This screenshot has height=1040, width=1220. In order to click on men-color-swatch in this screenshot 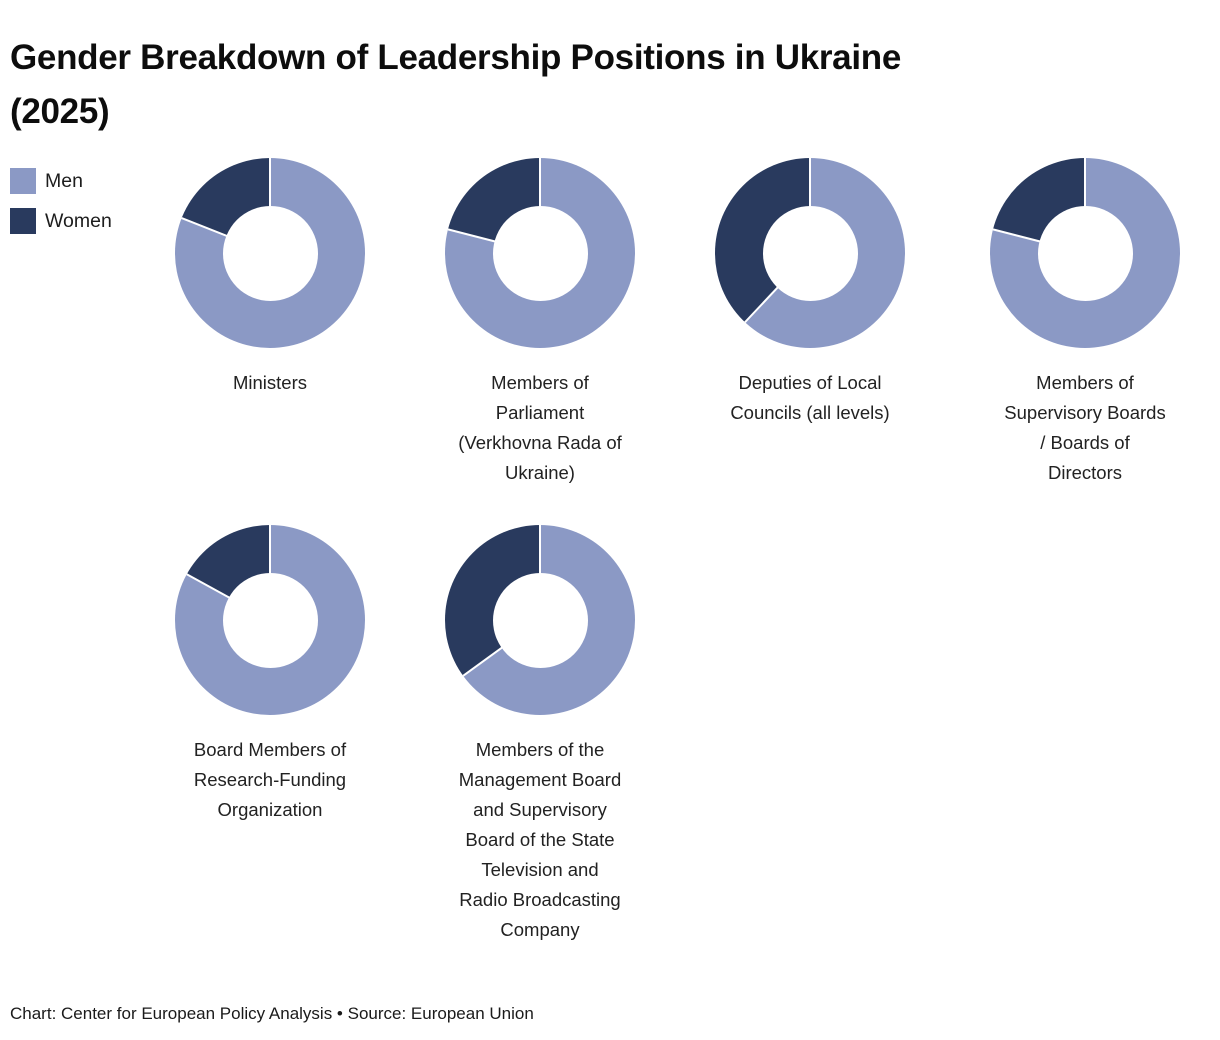, I will do `click(23, 181)`.